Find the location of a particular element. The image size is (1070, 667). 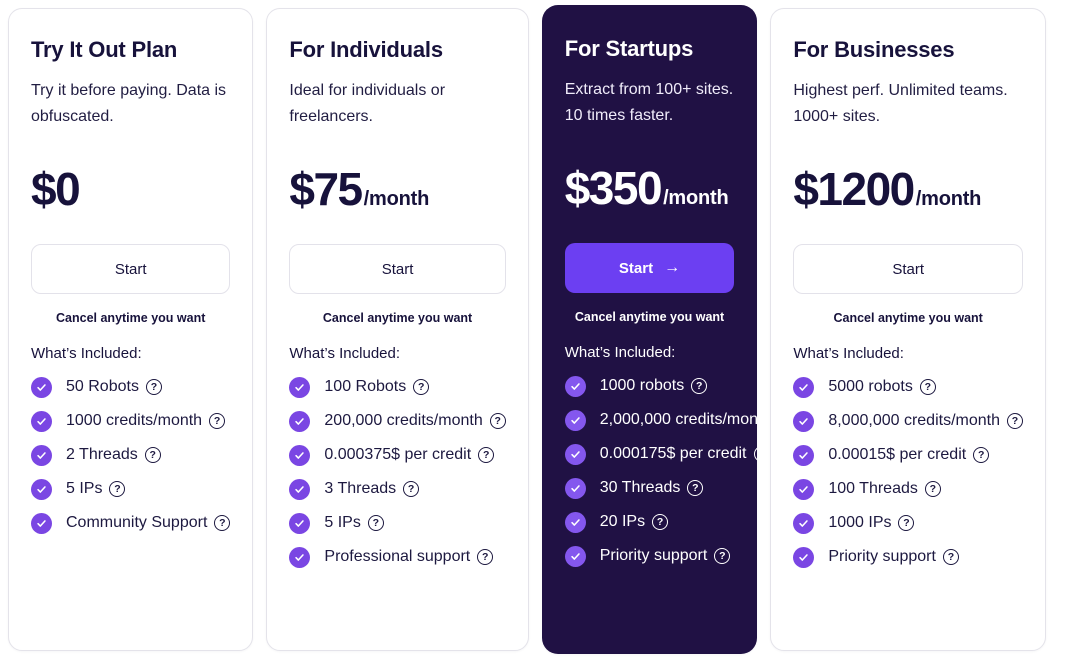

feature-item: Priority support ? is located at coordinates (908, 557).